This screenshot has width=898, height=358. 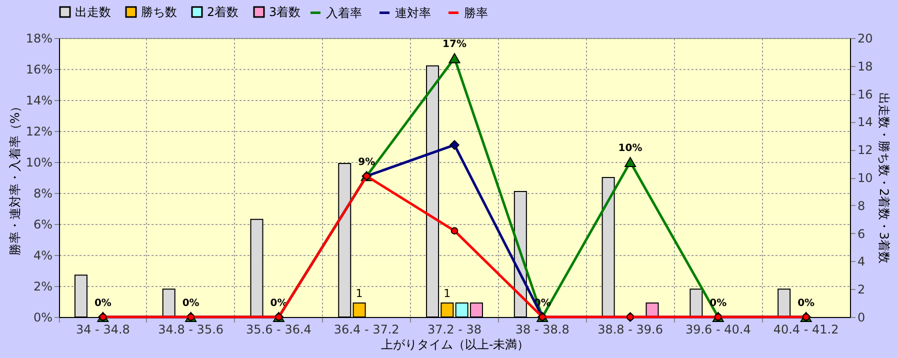 I want to click on y2-tick-label: 0, so click(x=862, y=317).